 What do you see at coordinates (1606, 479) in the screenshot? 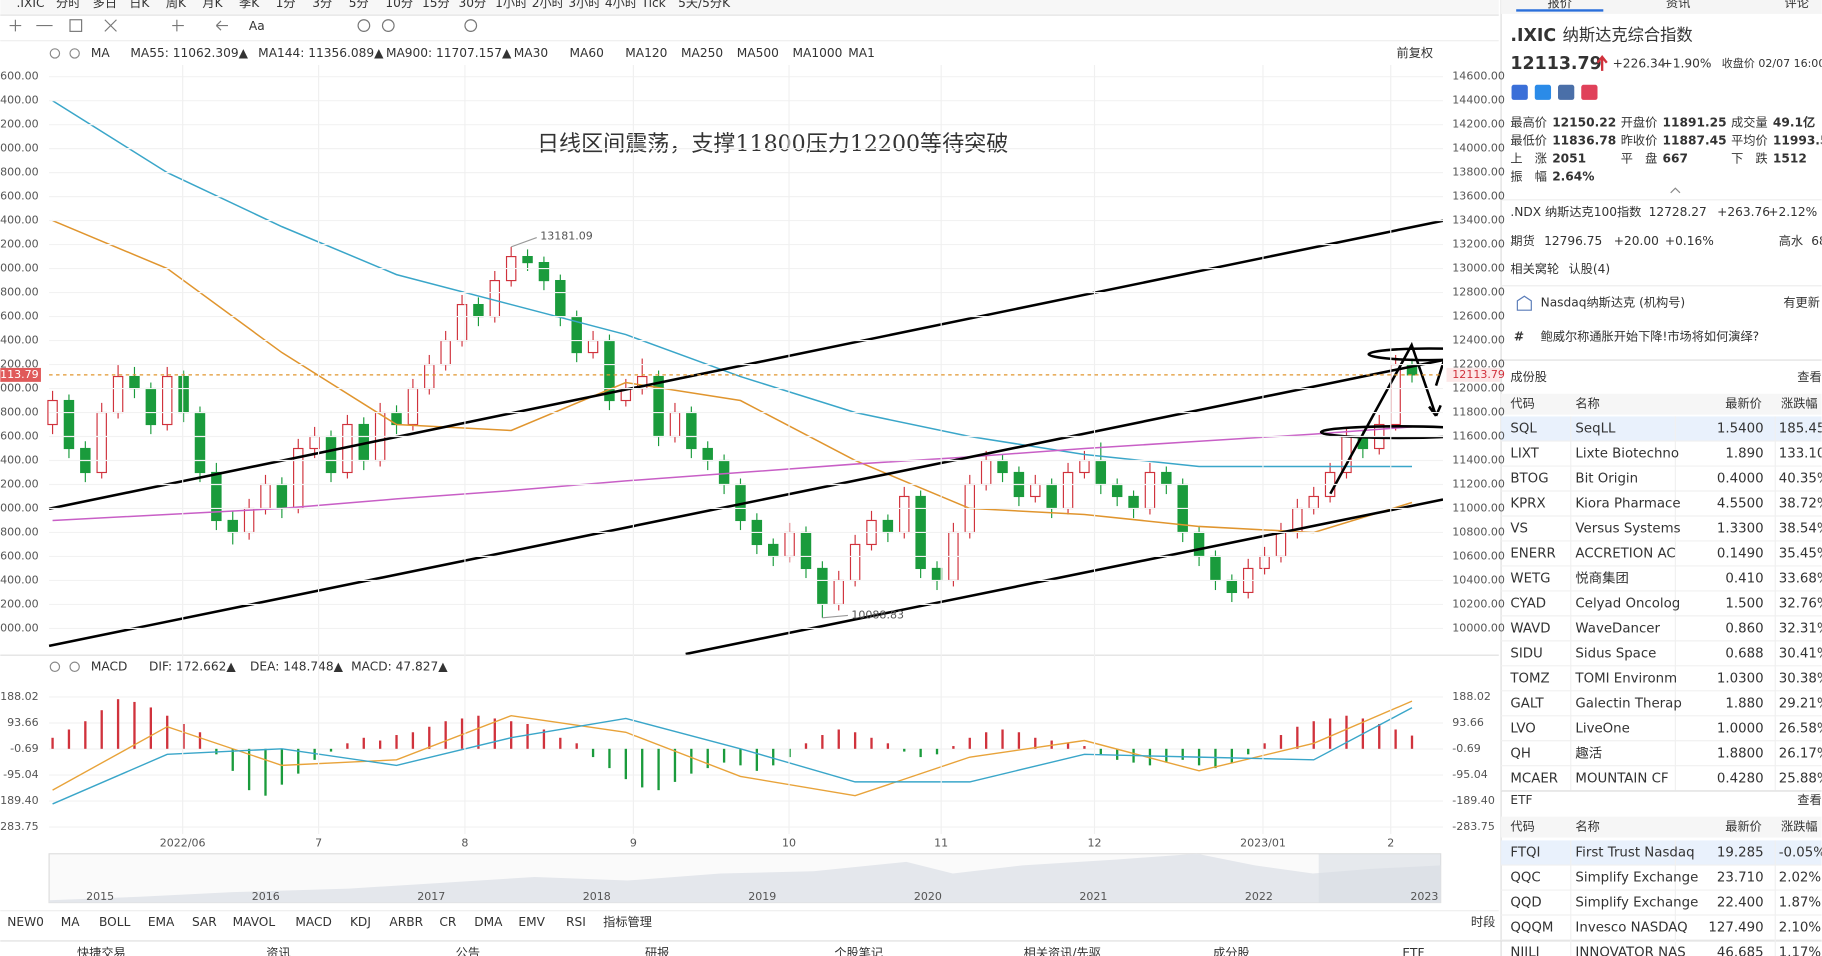
I see `row-name: Bit Origin` at bounding box center [1606, 479].